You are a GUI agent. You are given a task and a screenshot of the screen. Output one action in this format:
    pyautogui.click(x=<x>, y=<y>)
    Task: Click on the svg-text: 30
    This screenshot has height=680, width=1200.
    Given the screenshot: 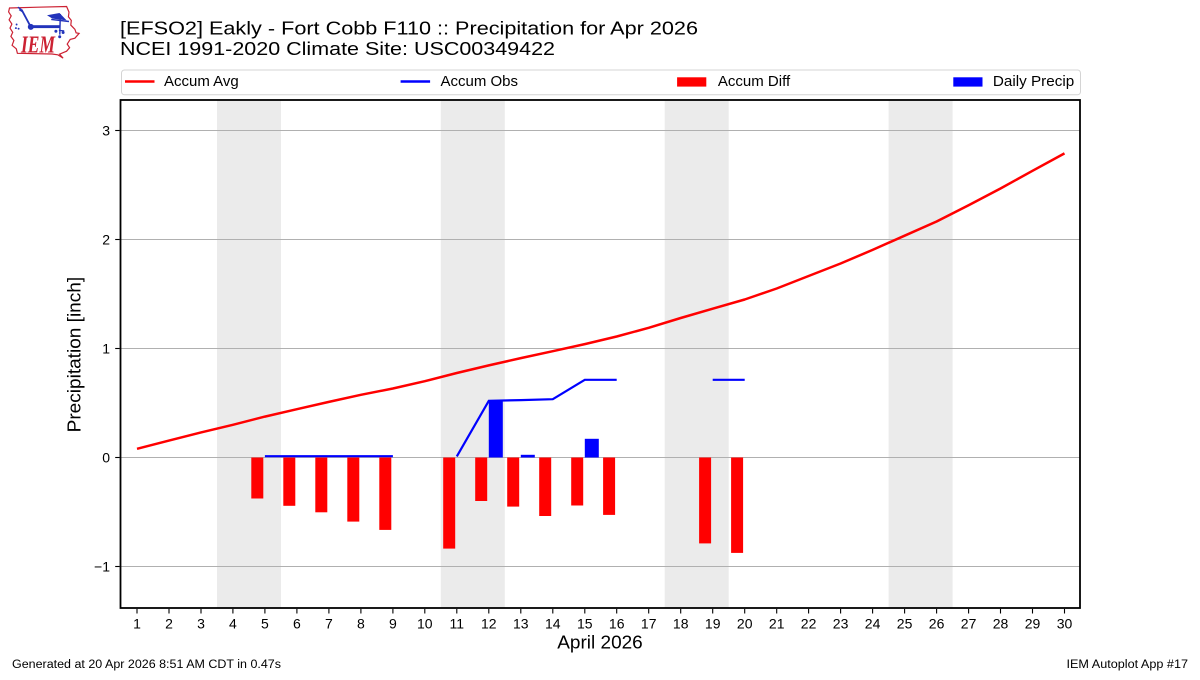 What is the action you would take?
    pyautogui.click(x=1065, y=624)
    